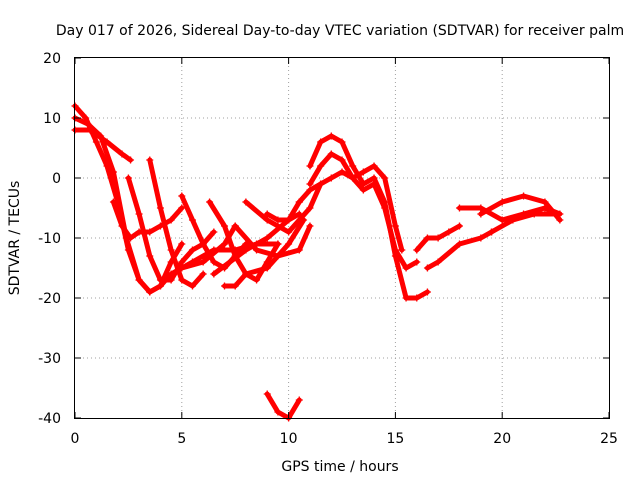 The width and height of the screenshot is (640, 480). Describe the element at coordinates (289, 439) in the screenshot. I see `x-tick-label: 10` at that location.